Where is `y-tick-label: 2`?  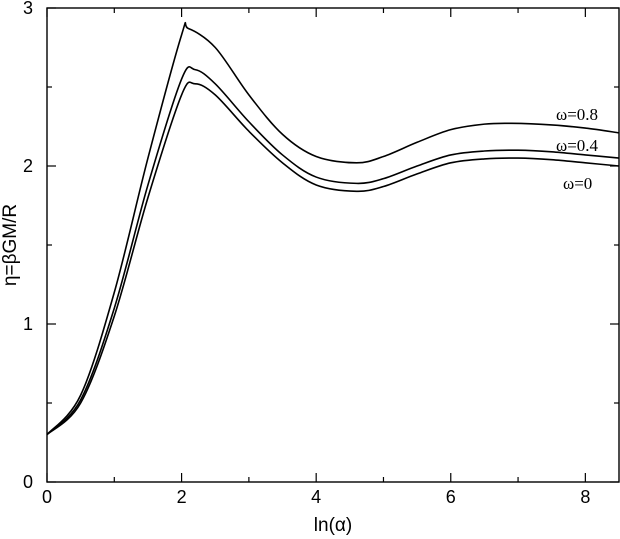
y-tick-label: 2 is located at coordinates (28, 166).